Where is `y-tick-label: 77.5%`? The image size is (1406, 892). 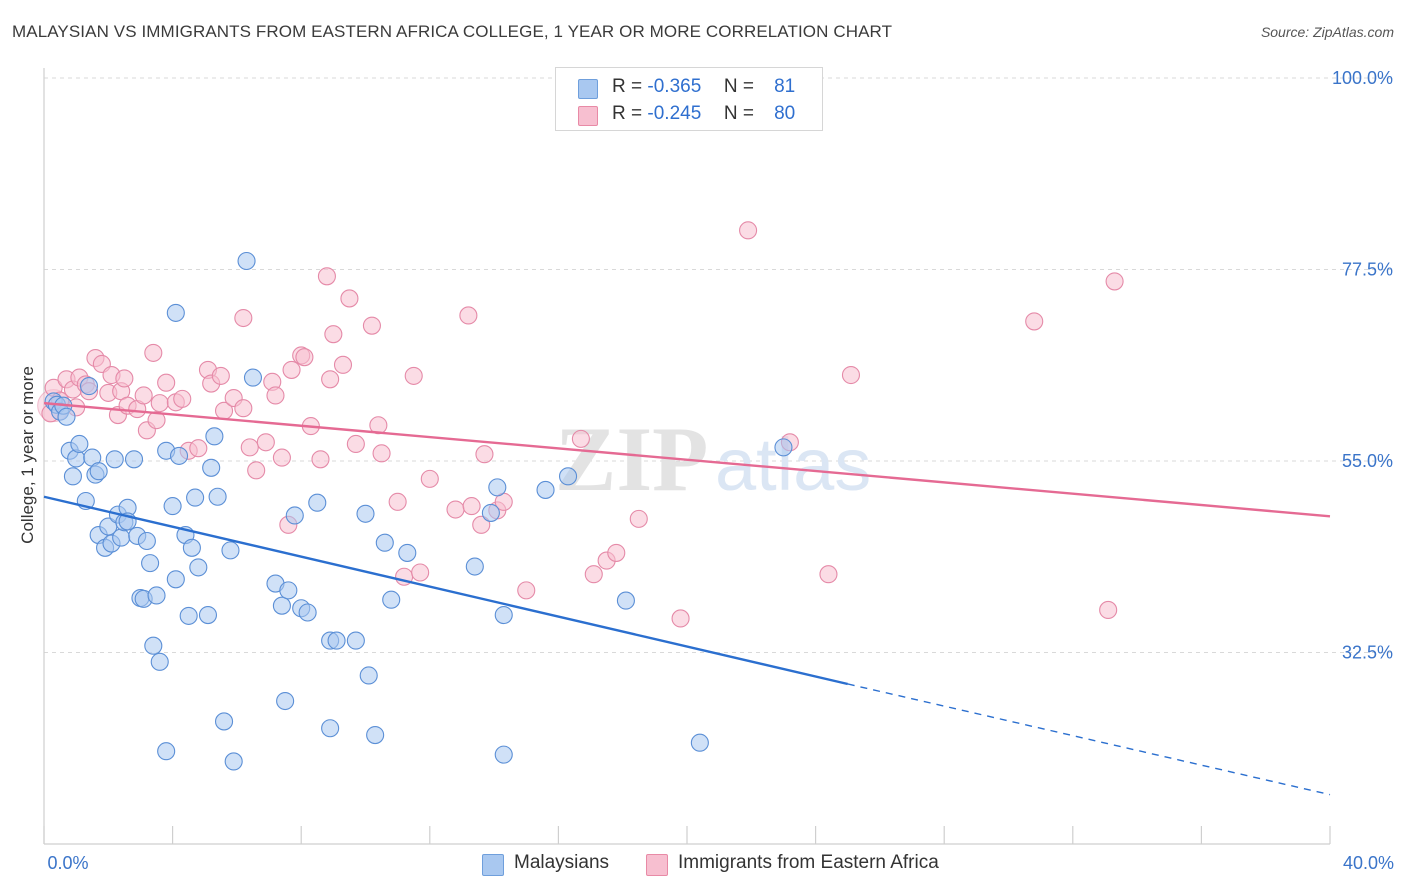
y-tick-label: 77.5% is located at coordinates (1367, 270).